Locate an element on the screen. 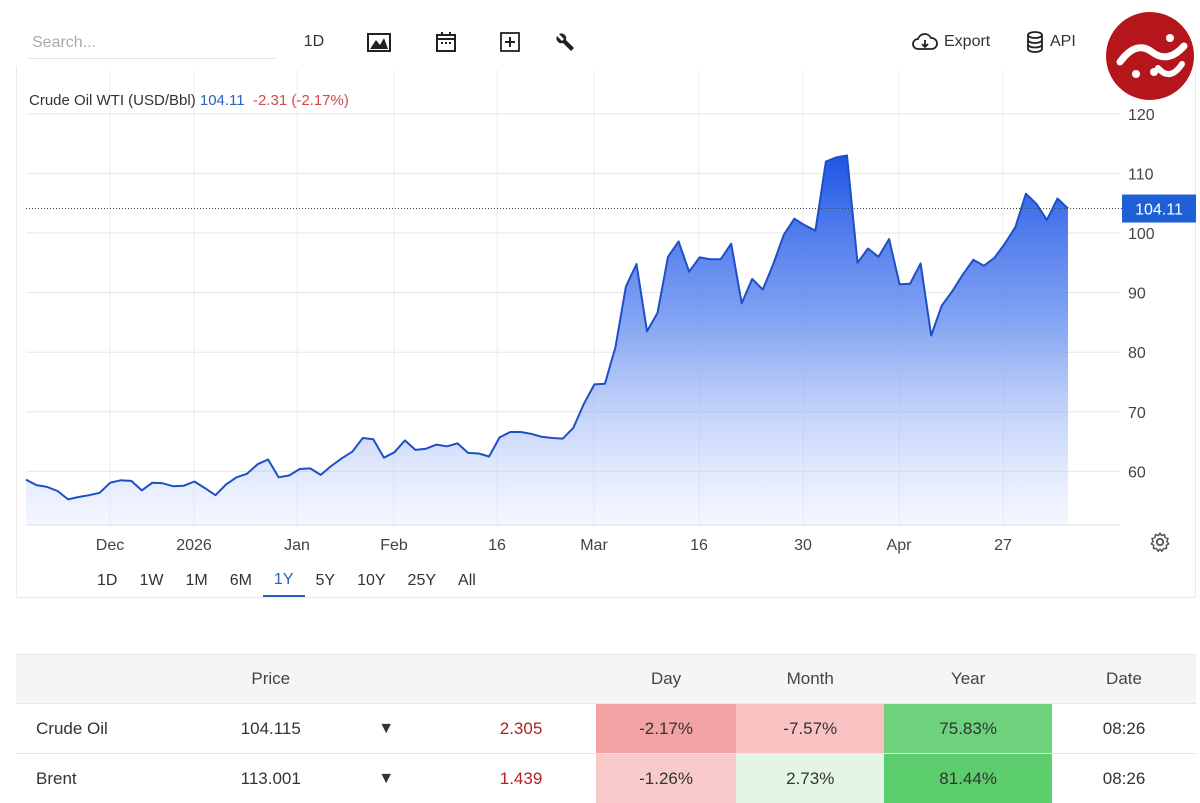  legend-name: Crude Oil WTI (USD/Bbl) is located at coordinates (112, 100).